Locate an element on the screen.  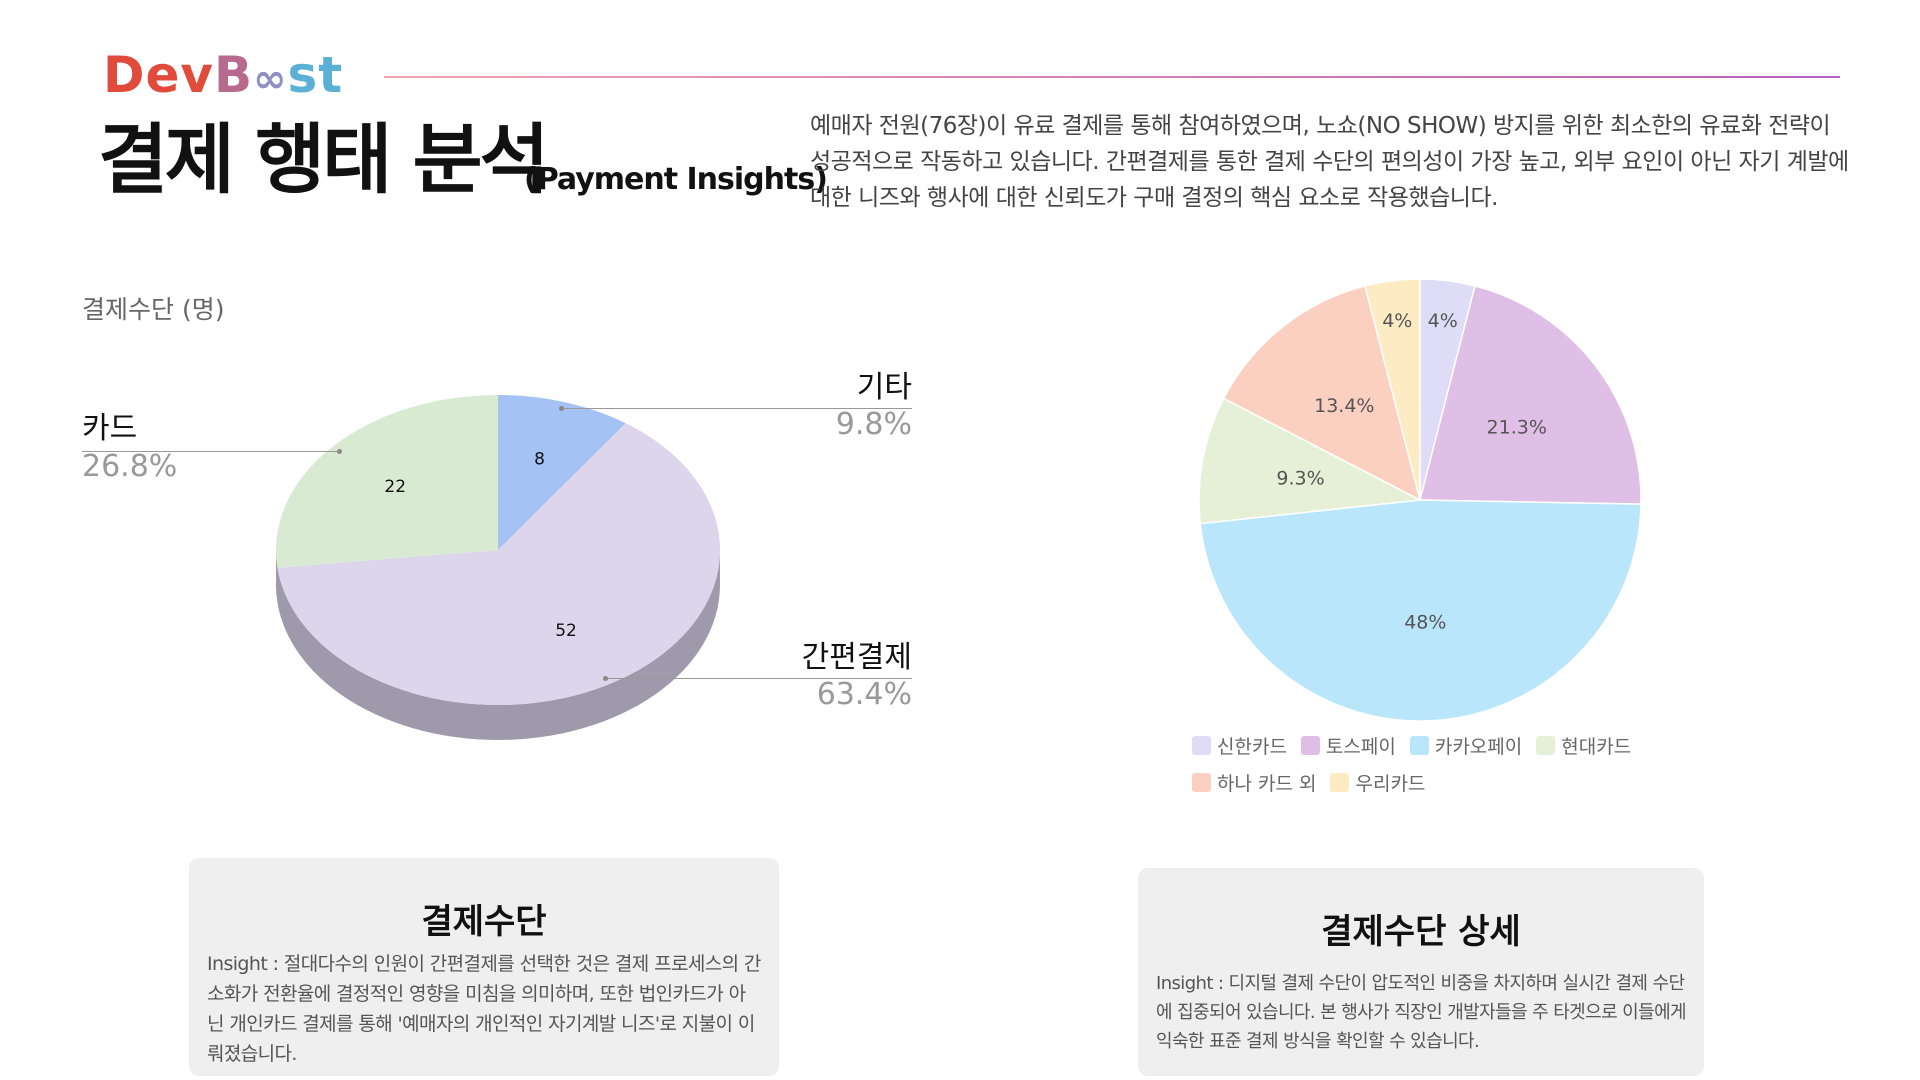
leader-easypay is located at coordinates (759, 678).